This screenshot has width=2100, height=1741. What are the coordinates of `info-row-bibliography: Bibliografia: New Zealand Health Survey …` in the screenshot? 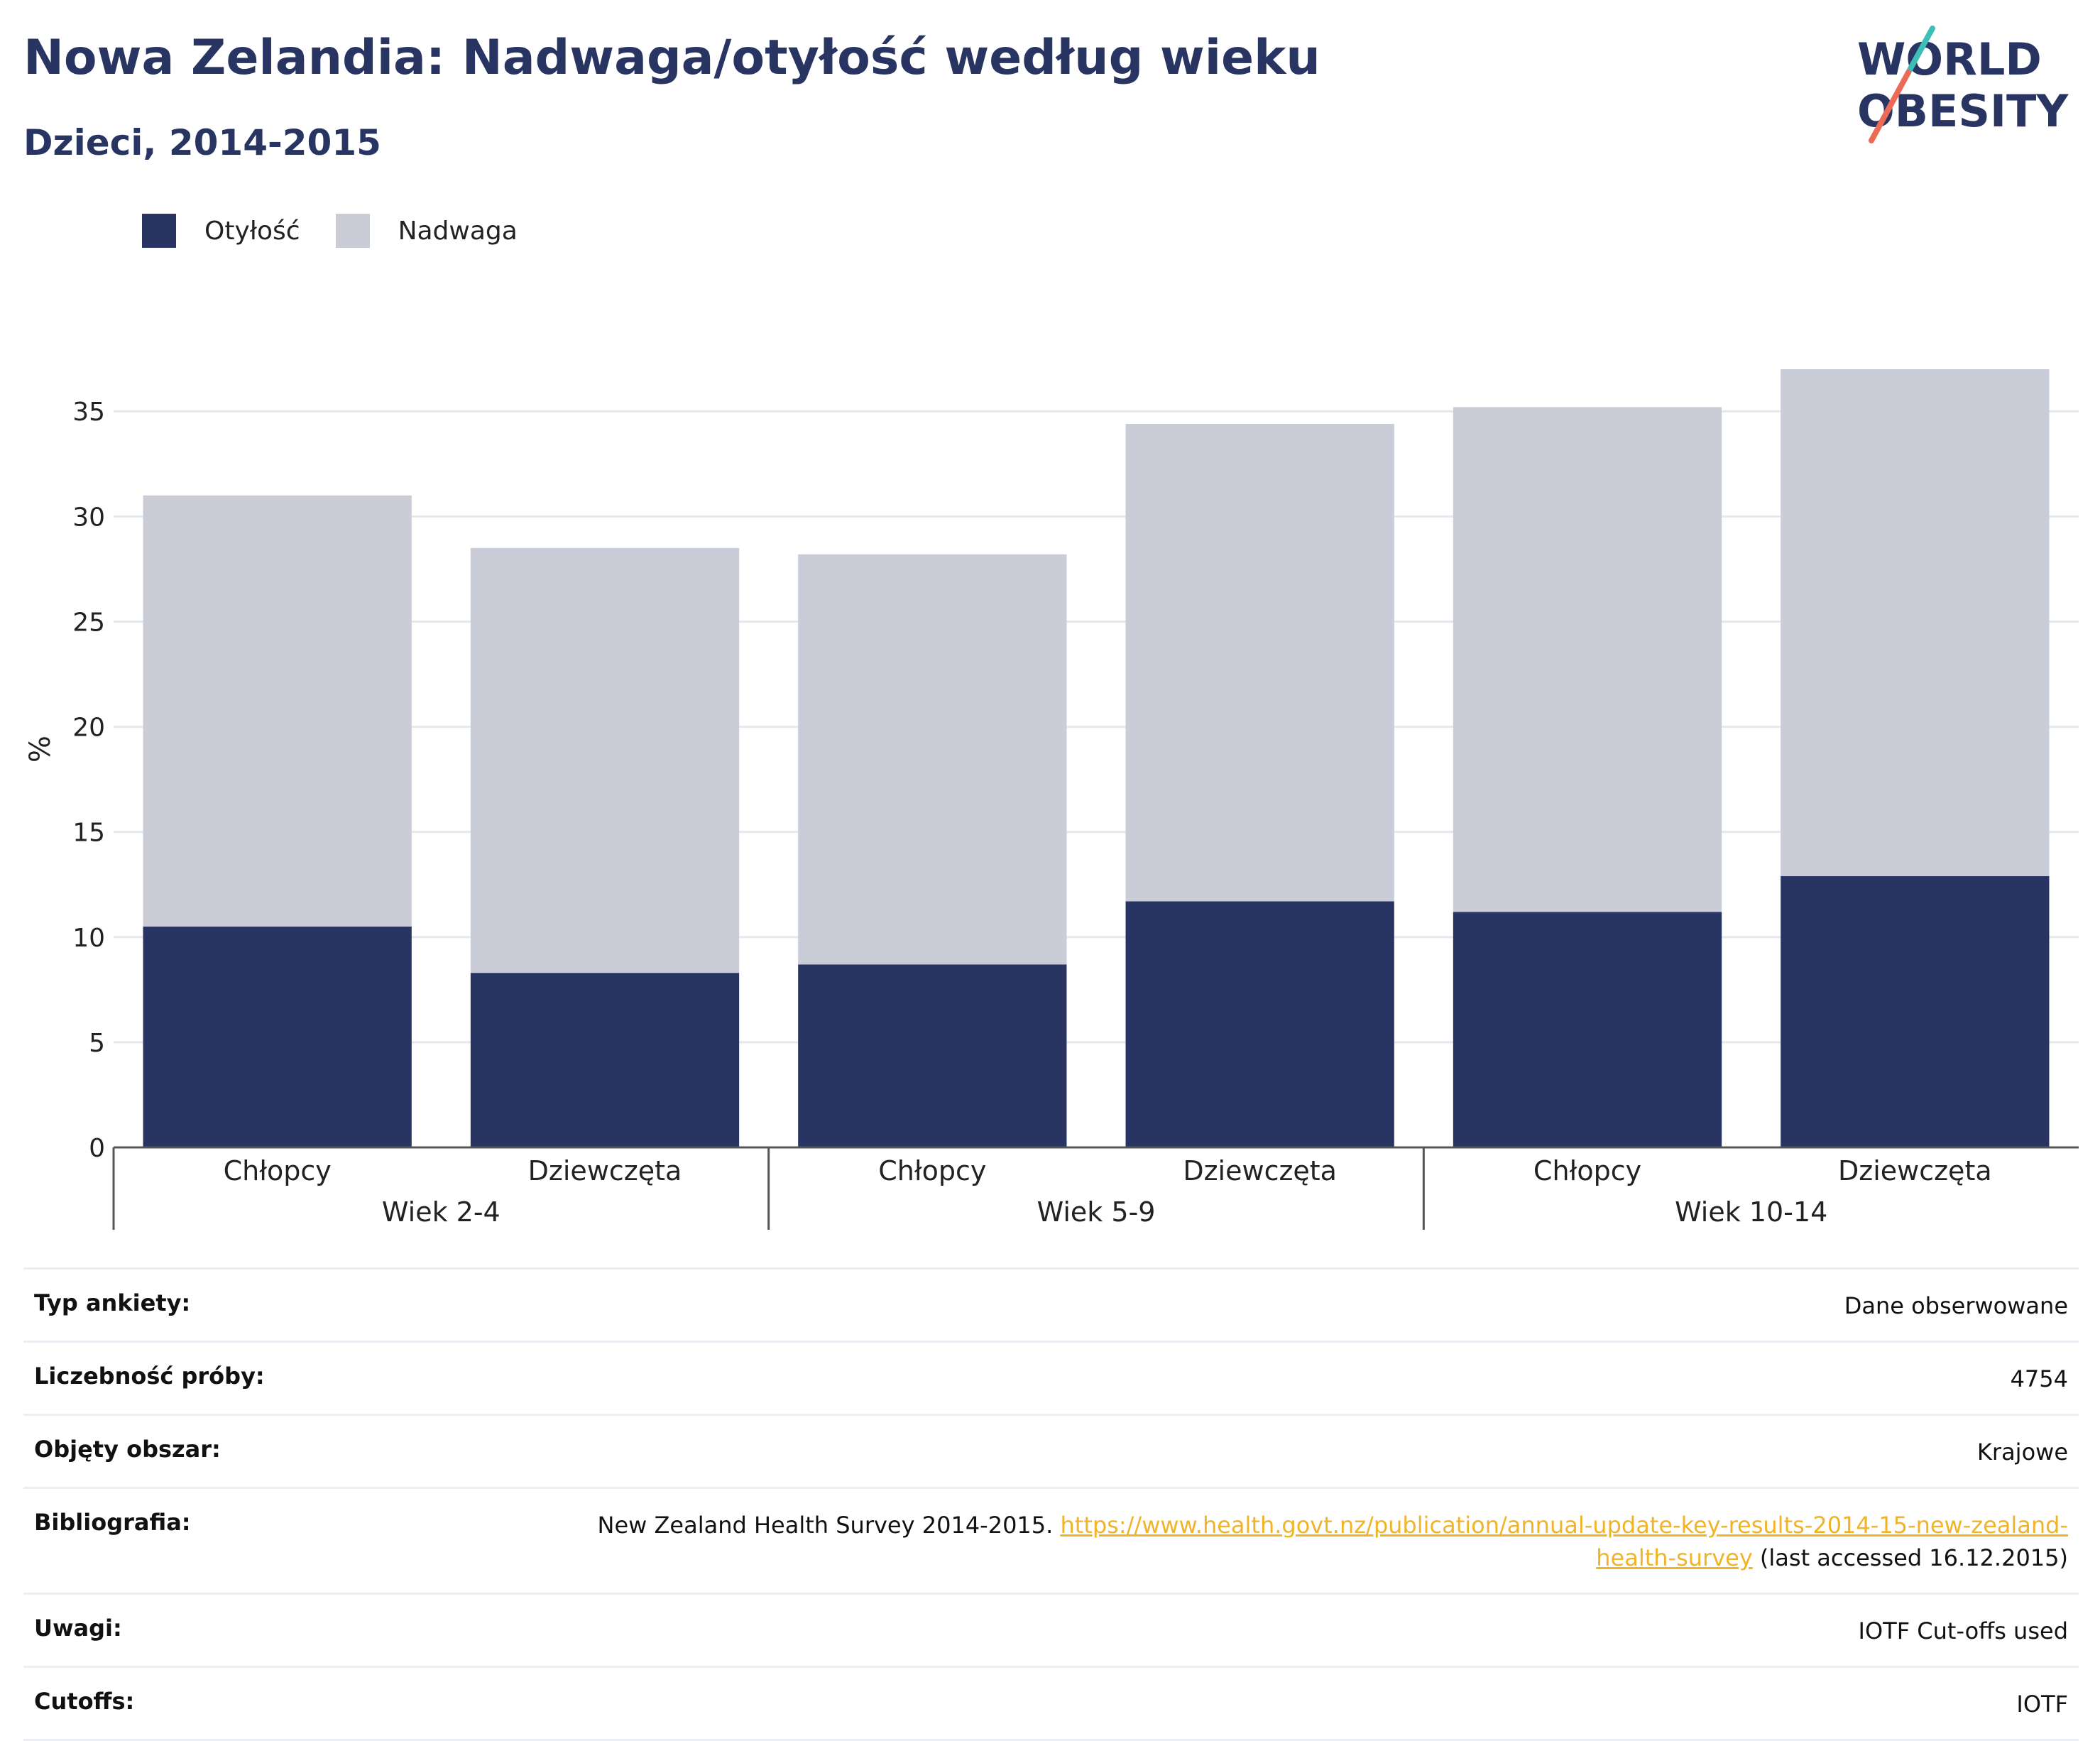 It's located at (1051, 1540).